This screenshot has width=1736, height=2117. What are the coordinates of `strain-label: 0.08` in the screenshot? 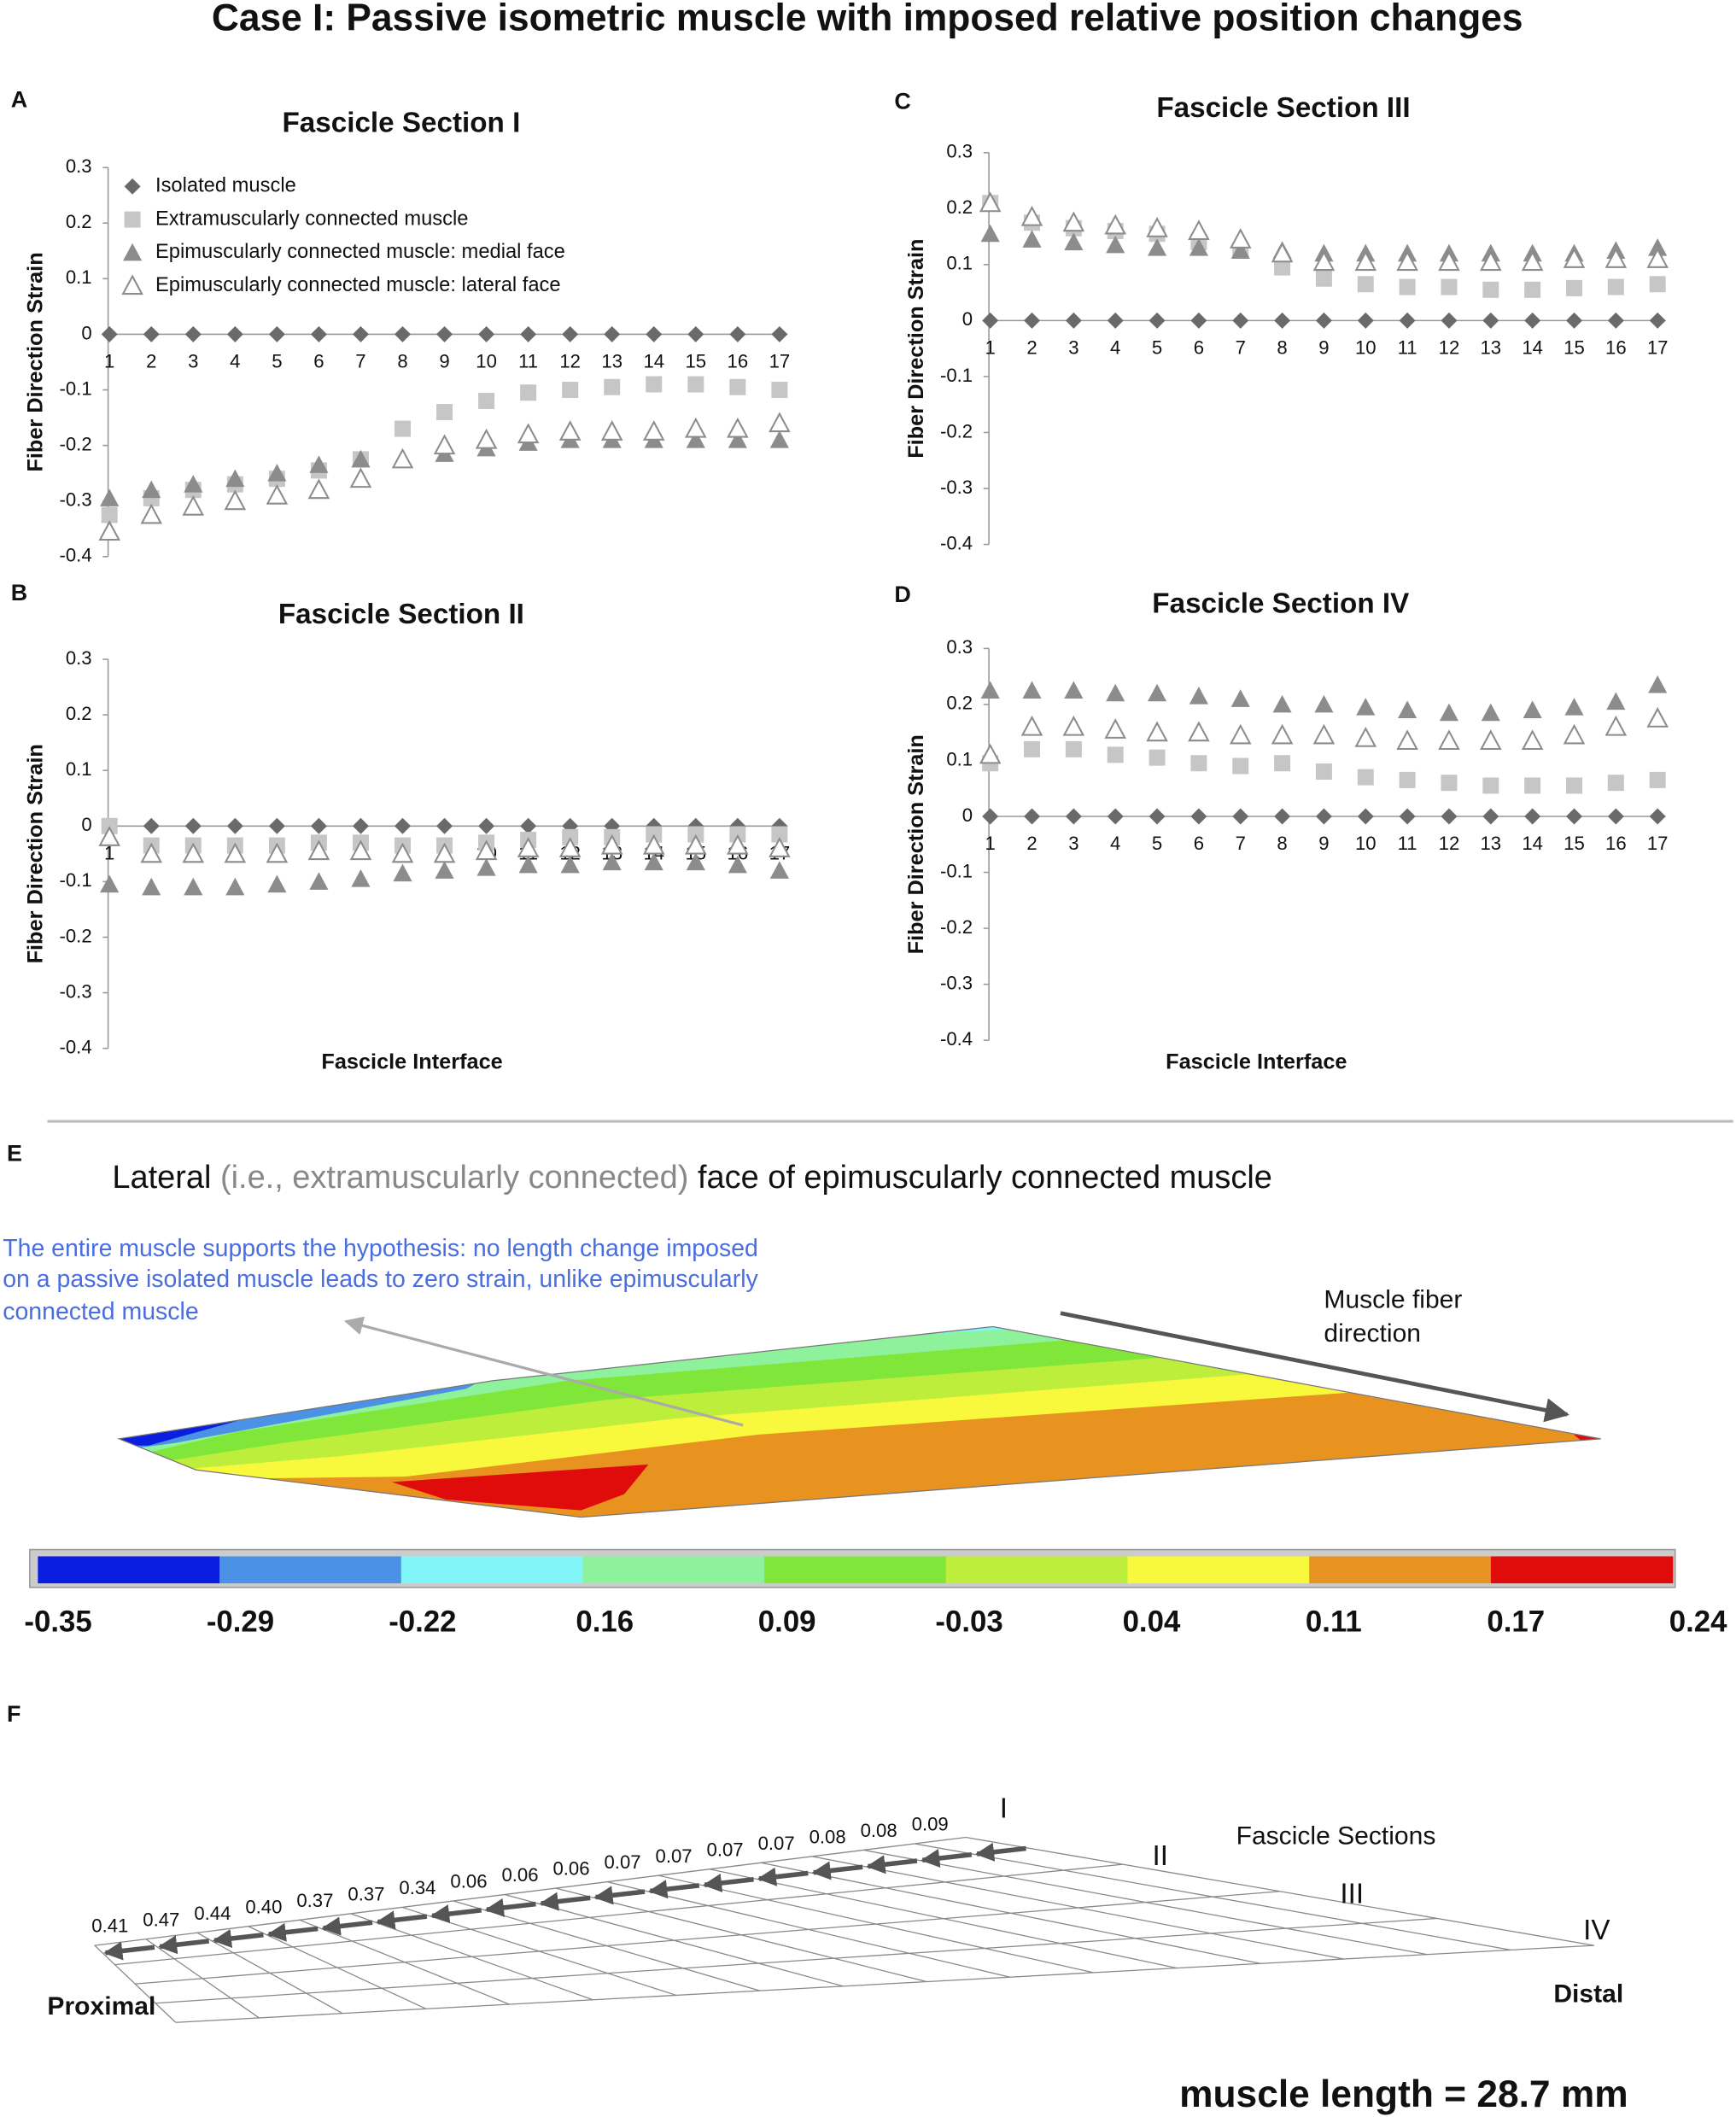 It's located at (828, 1836).